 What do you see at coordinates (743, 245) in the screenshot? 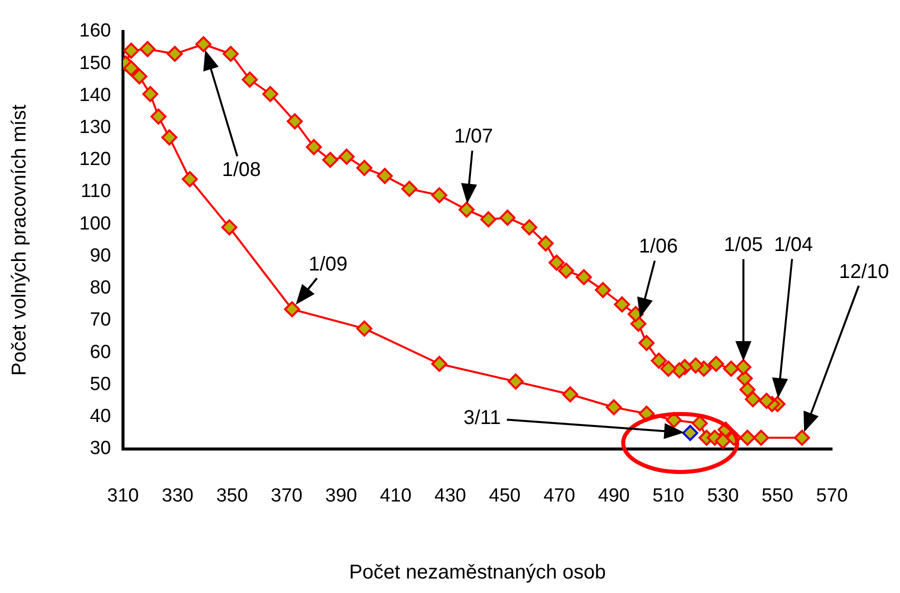
I see `annotation: 1/05` at bounding box center [743, 245].